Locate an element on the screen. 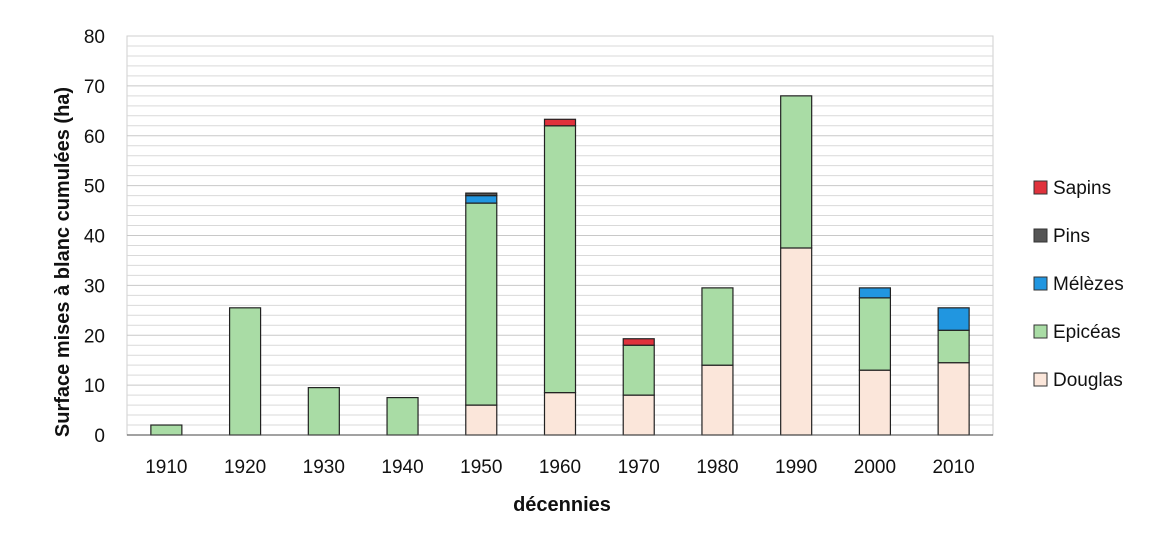 This screenshot has width=1167, height=554. x-tick-label: 1970 is located at coordinates (639, 467).